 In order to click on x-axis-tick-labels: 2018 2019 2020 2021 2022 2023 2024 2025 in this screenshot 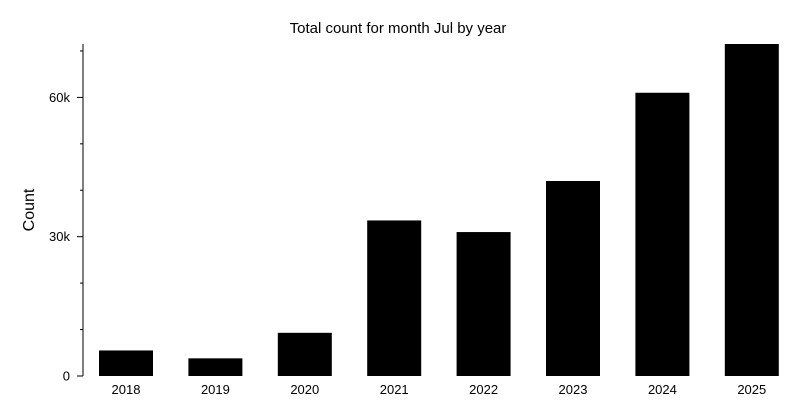, I will do `click(439, 389)`.